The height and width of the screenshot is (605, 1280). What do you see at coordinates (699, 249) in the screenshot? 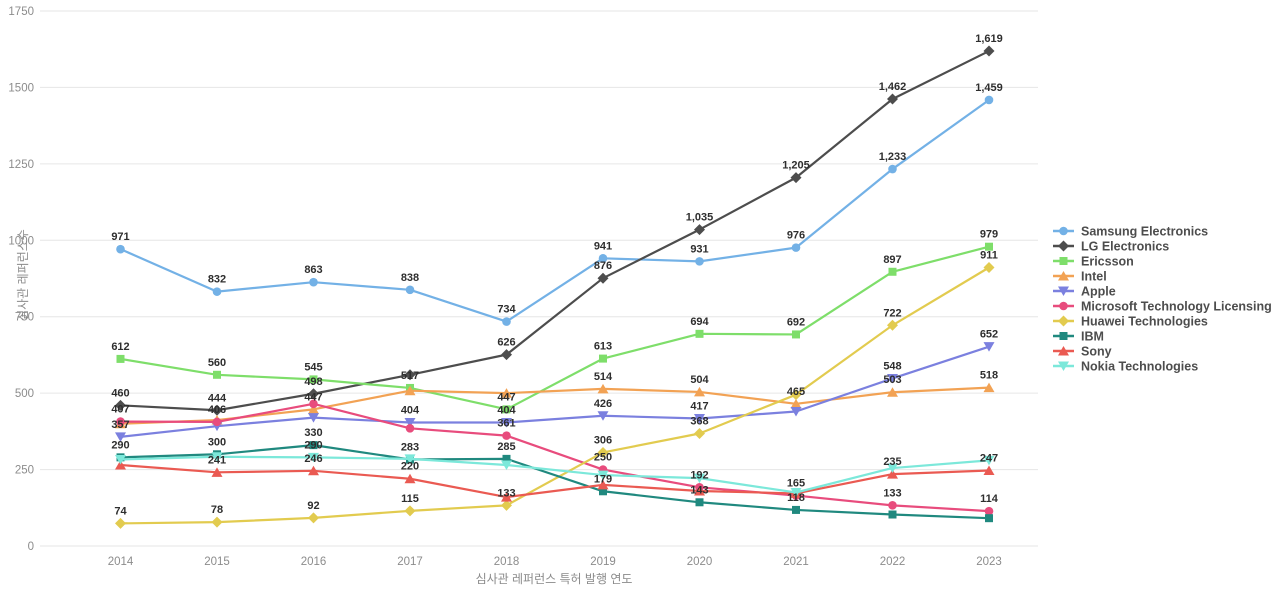
I see `data-label-samsung-electronics-2020: 931` at bounding box center [699, 249].